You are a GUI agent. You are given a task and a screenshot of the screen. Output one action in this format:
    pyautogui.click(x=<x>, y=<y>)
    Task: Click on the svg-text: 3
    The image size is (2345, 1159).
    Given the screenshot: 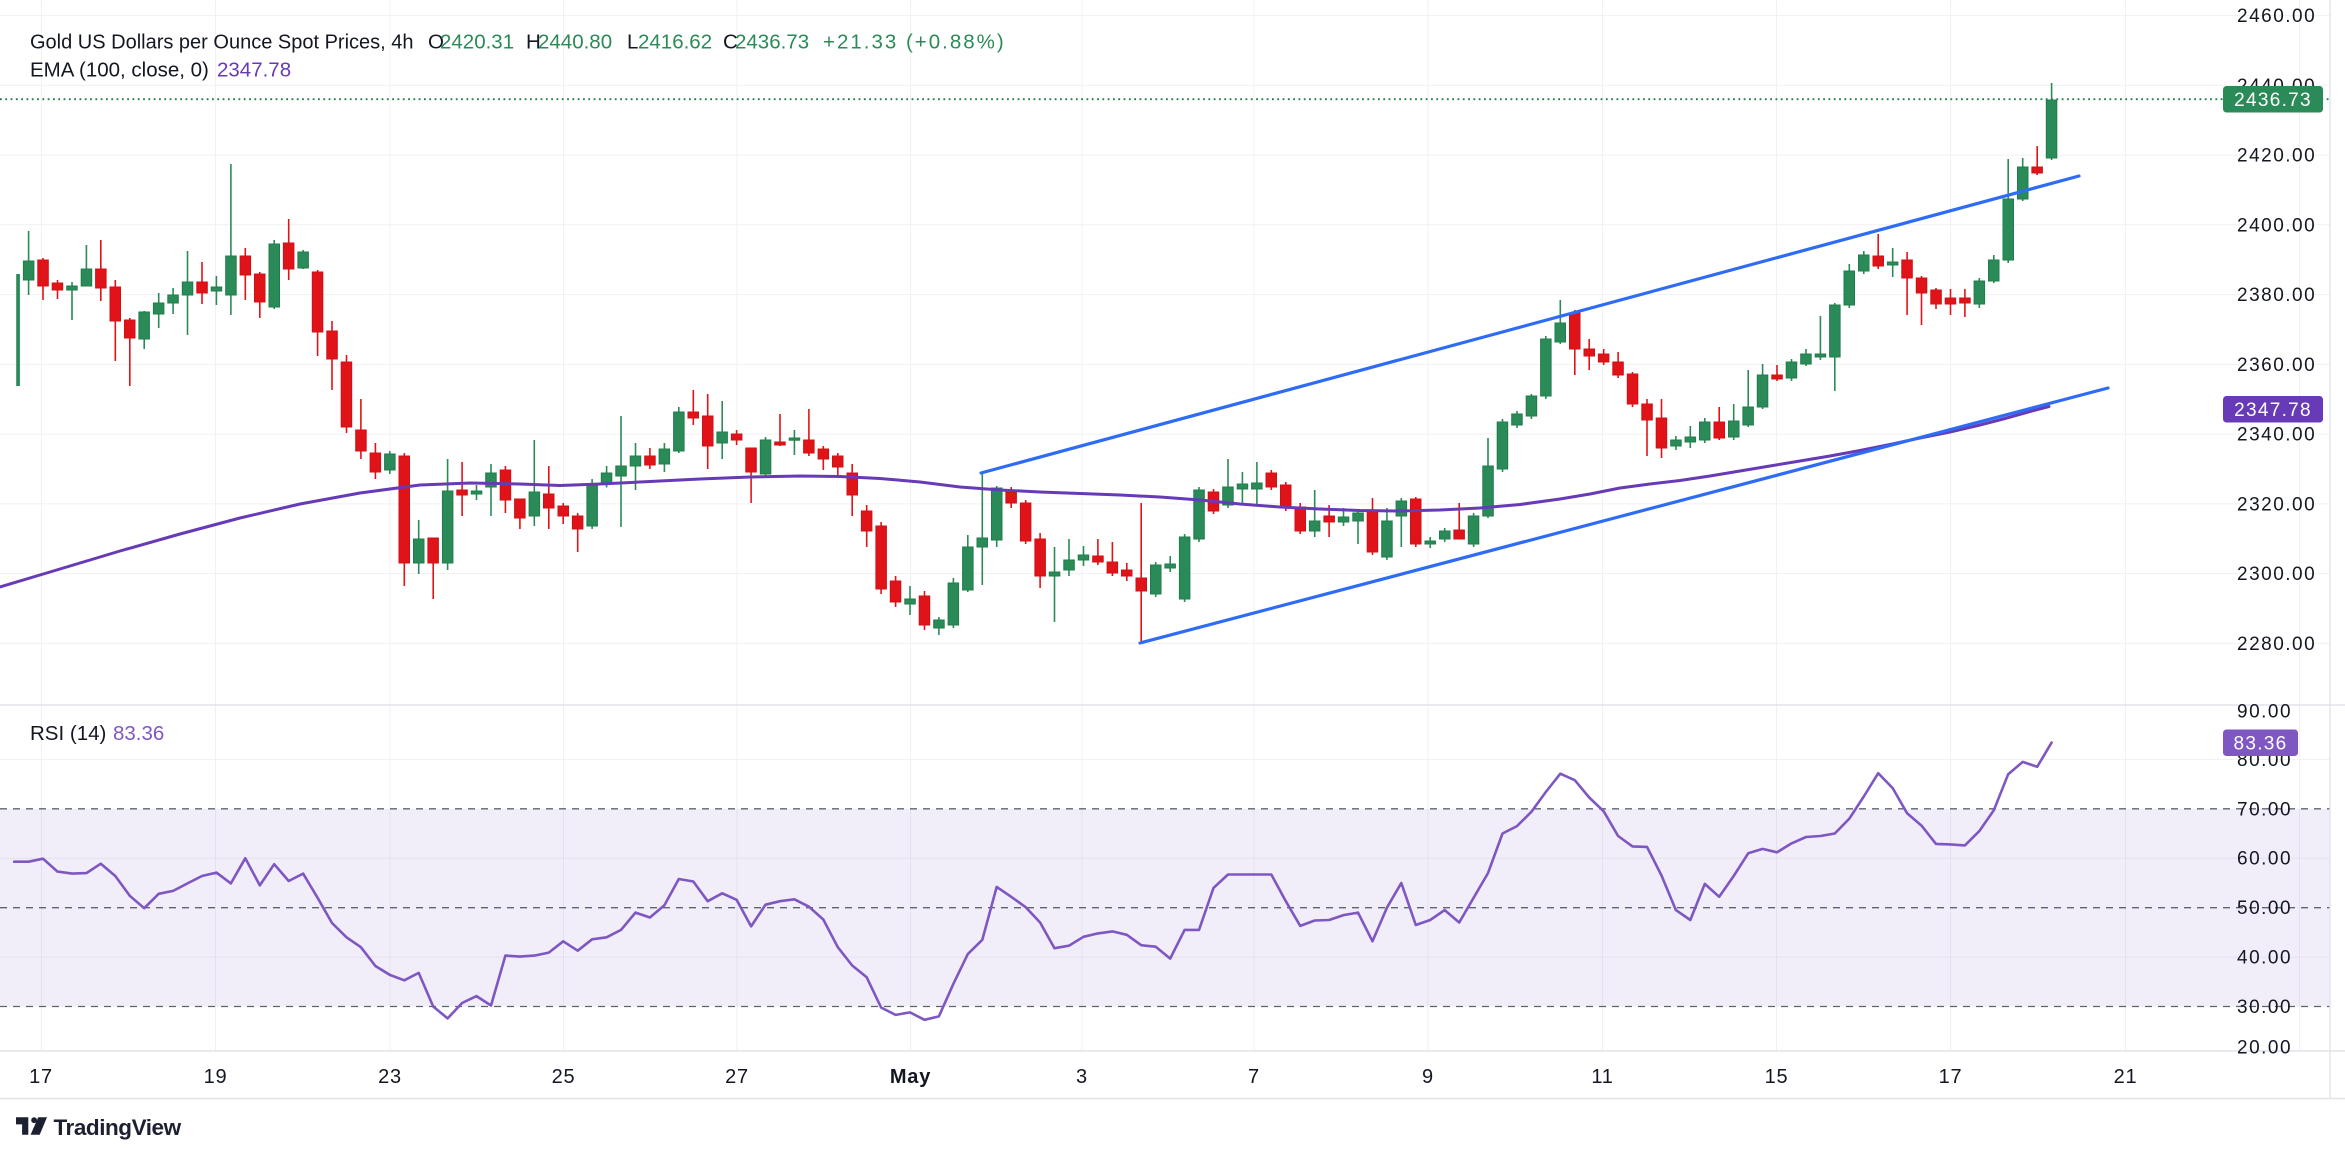 What is the action you would take?
    pyautogui.click(x=1082, y=1077)
    